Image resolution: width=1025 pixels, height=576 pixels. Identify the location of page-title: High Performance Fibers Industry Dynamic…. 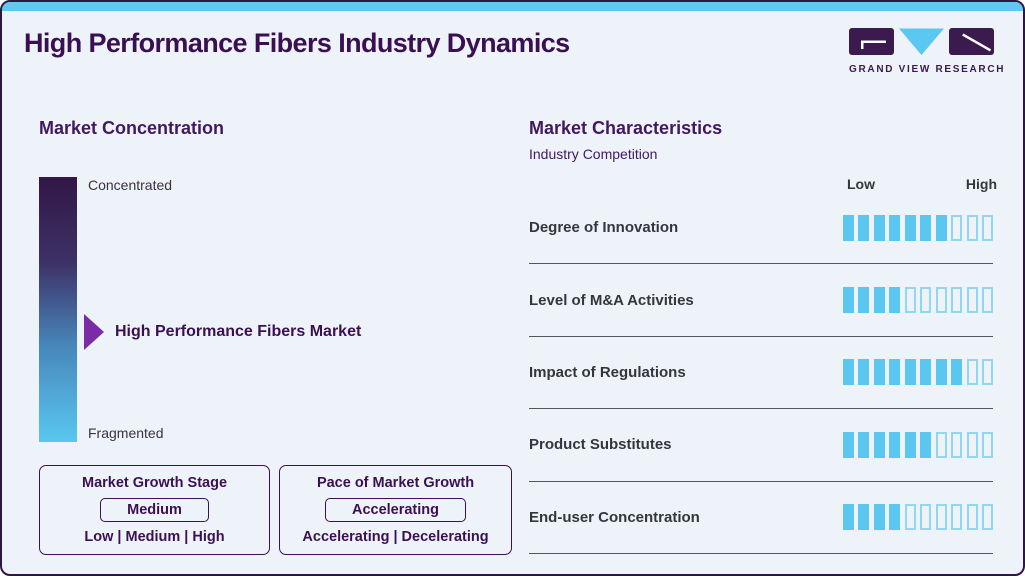
(297, 43).